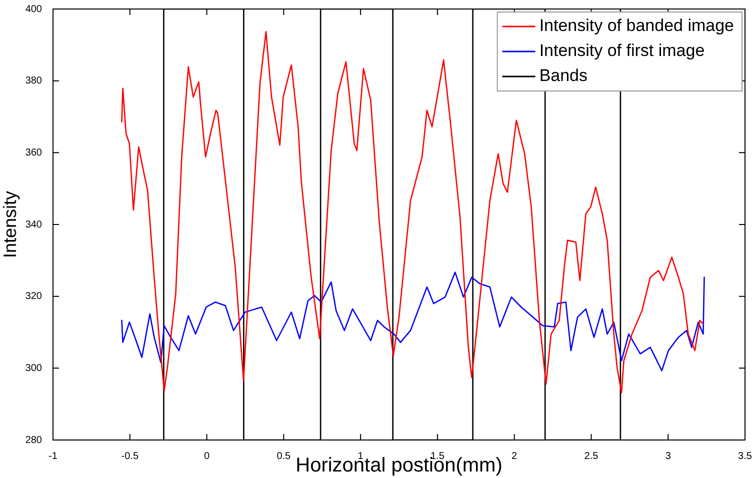 The image size is (754, 478). What do you see at coordinates (33, 368) in the screenshot?
I see `y-tick-label: 300` at bounding box center [33, 368].